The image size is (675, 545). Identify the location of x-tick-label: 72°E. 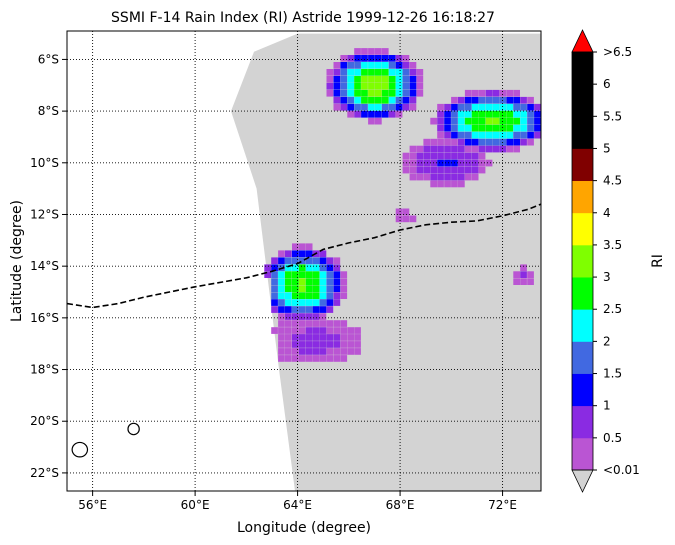
(502, 505).